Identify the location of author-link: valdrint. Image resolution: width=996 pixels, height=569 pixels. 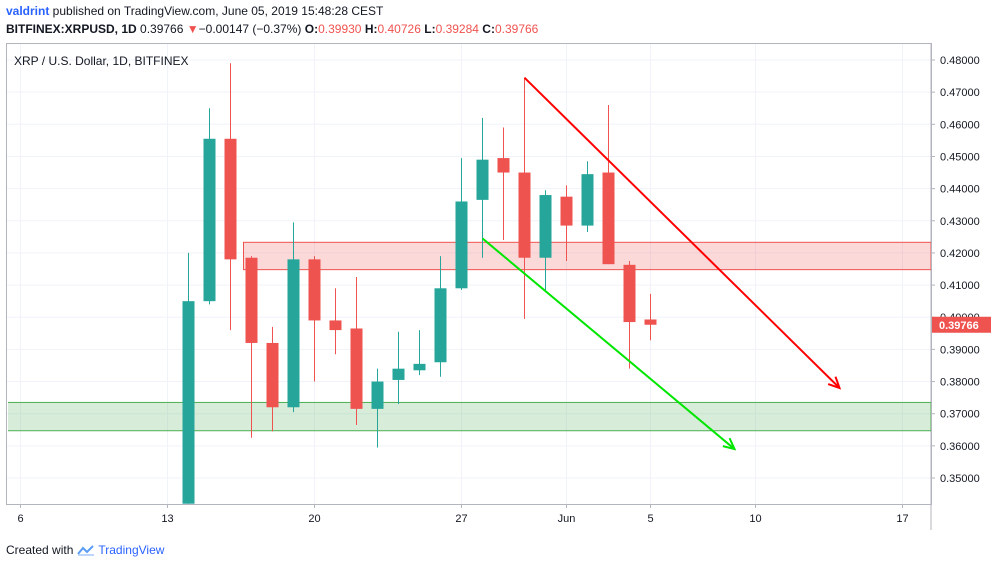
(28, 11).